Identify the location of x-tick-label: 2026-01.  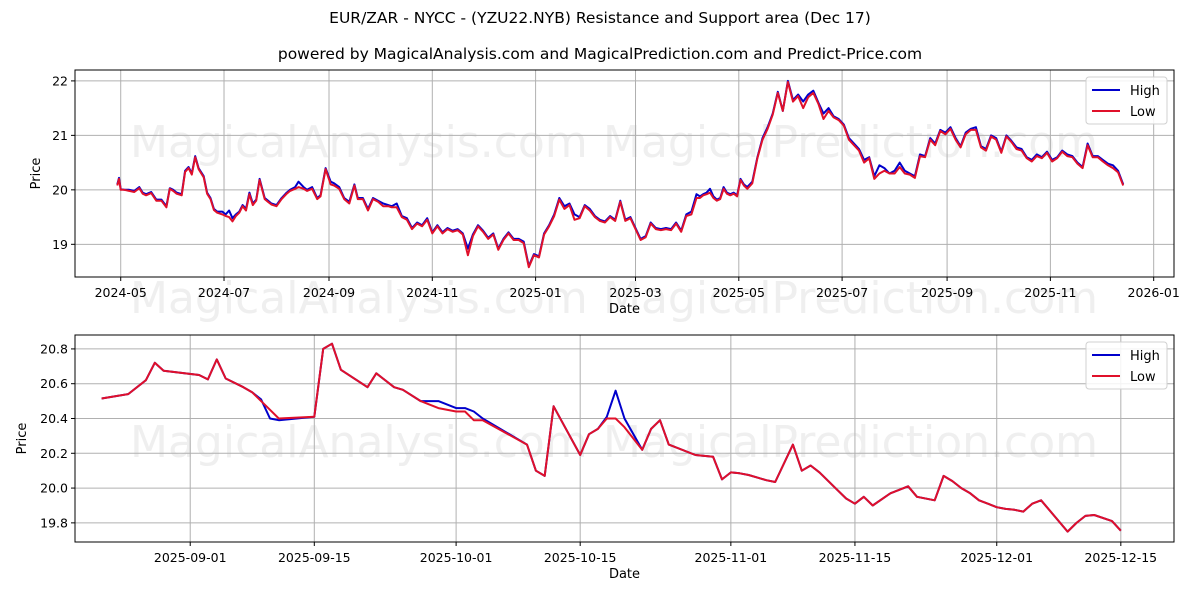
(1154, 292).